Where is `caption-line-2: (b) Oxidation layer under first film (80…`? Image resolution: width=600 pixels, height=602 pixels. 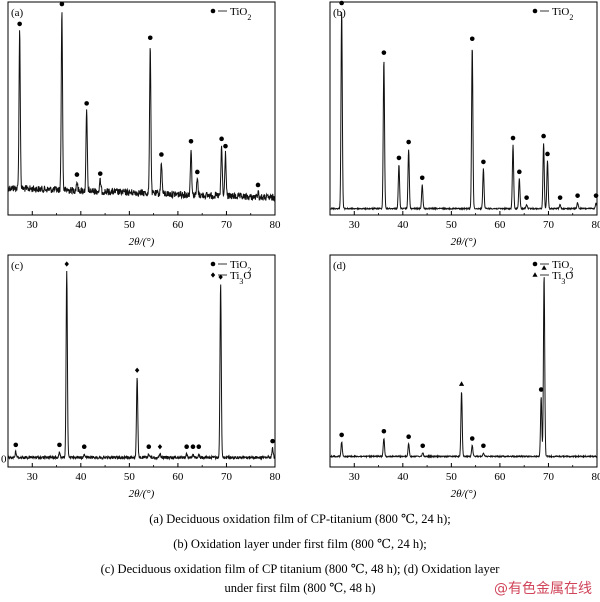
caption-line-2: (b) Oxidation layer under first film (80… is located at coordinates (300, 544).